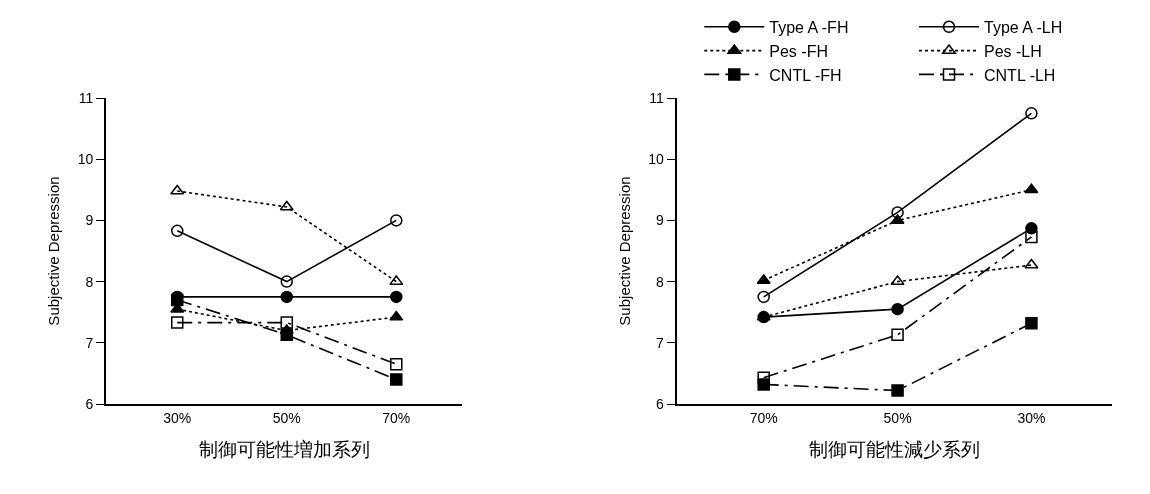  I want to click on legend-label: Pes -FH, so click(798, 51).